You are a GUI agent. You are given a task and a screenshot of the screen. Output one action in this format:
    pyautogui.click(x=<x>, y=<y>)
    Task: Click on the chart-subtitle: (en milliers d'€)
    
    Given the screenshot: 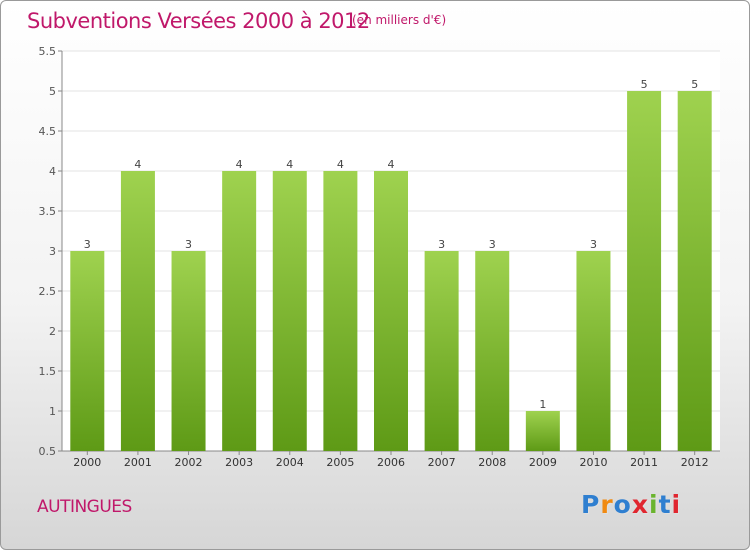 What is the action you would take?
    pyautogui.click(x=399, y=20)
    